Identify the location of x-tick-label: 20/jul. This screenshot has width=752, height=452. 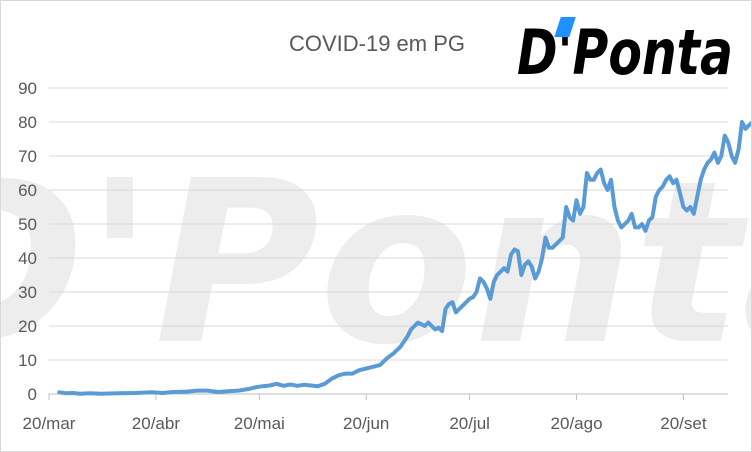
(469, 423).